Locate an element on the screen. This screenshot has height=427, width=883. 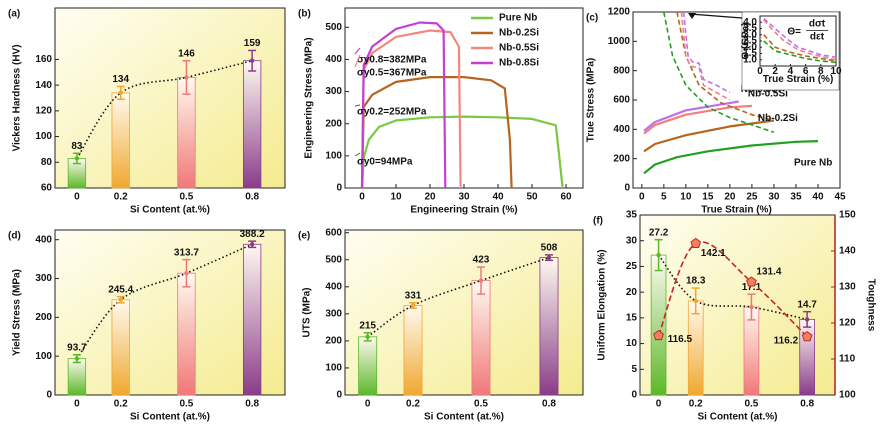
x-tick-label: 40 is located at coordinates (498, 197).